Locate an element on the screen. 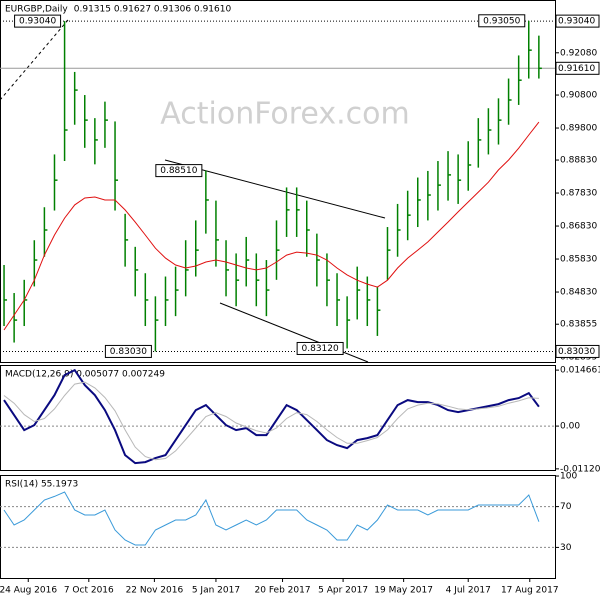 The image size is (600, 600). y-tick-label: -0.011202 is located at coordinates (580, 469).